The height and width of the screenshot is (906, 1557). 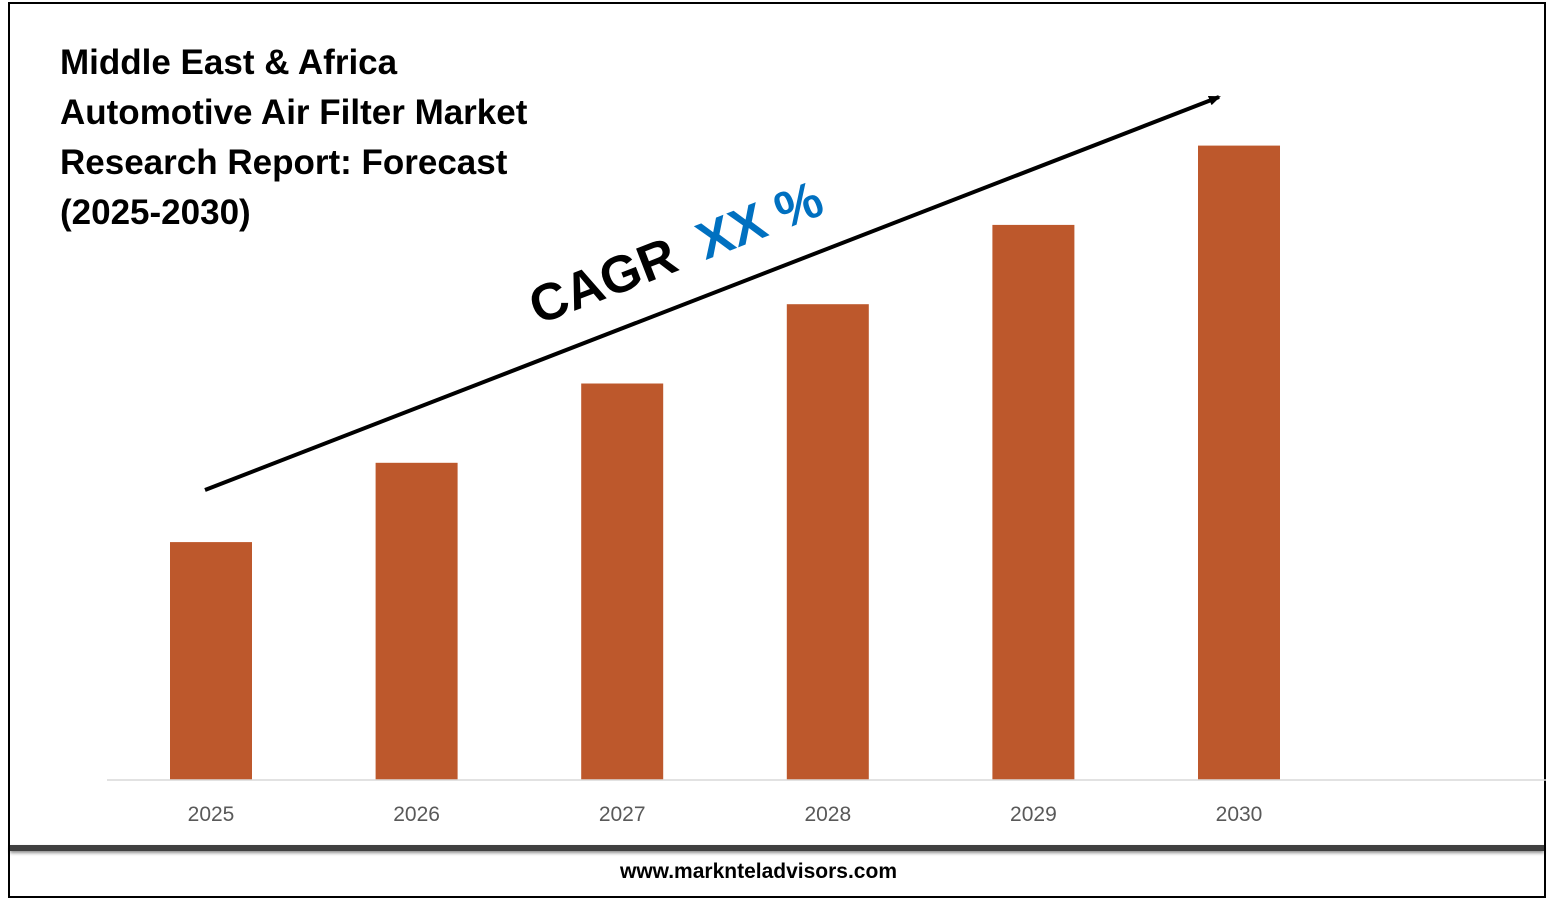 I want to click on bar-2026, so click(x=416, y=621).